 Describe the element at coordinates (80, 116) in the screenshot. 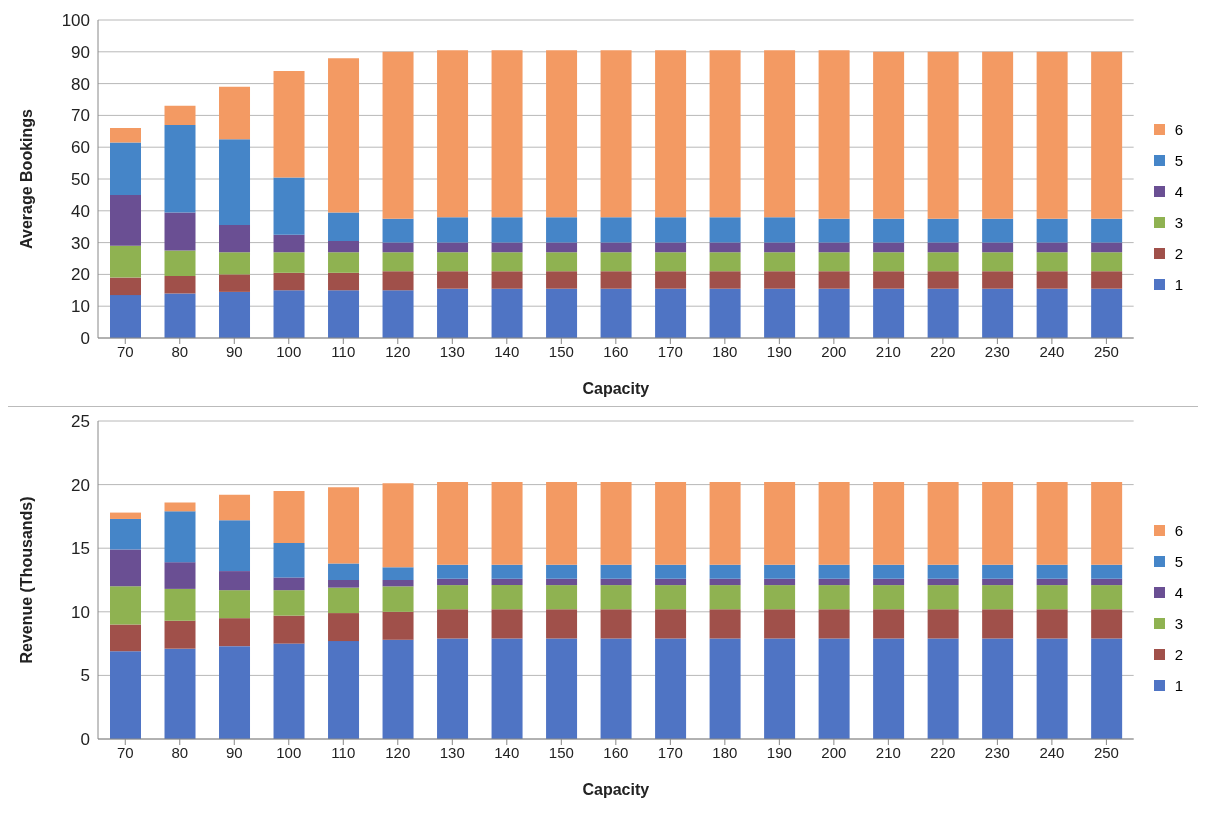

I see `y-tick-label: 70` at that location.